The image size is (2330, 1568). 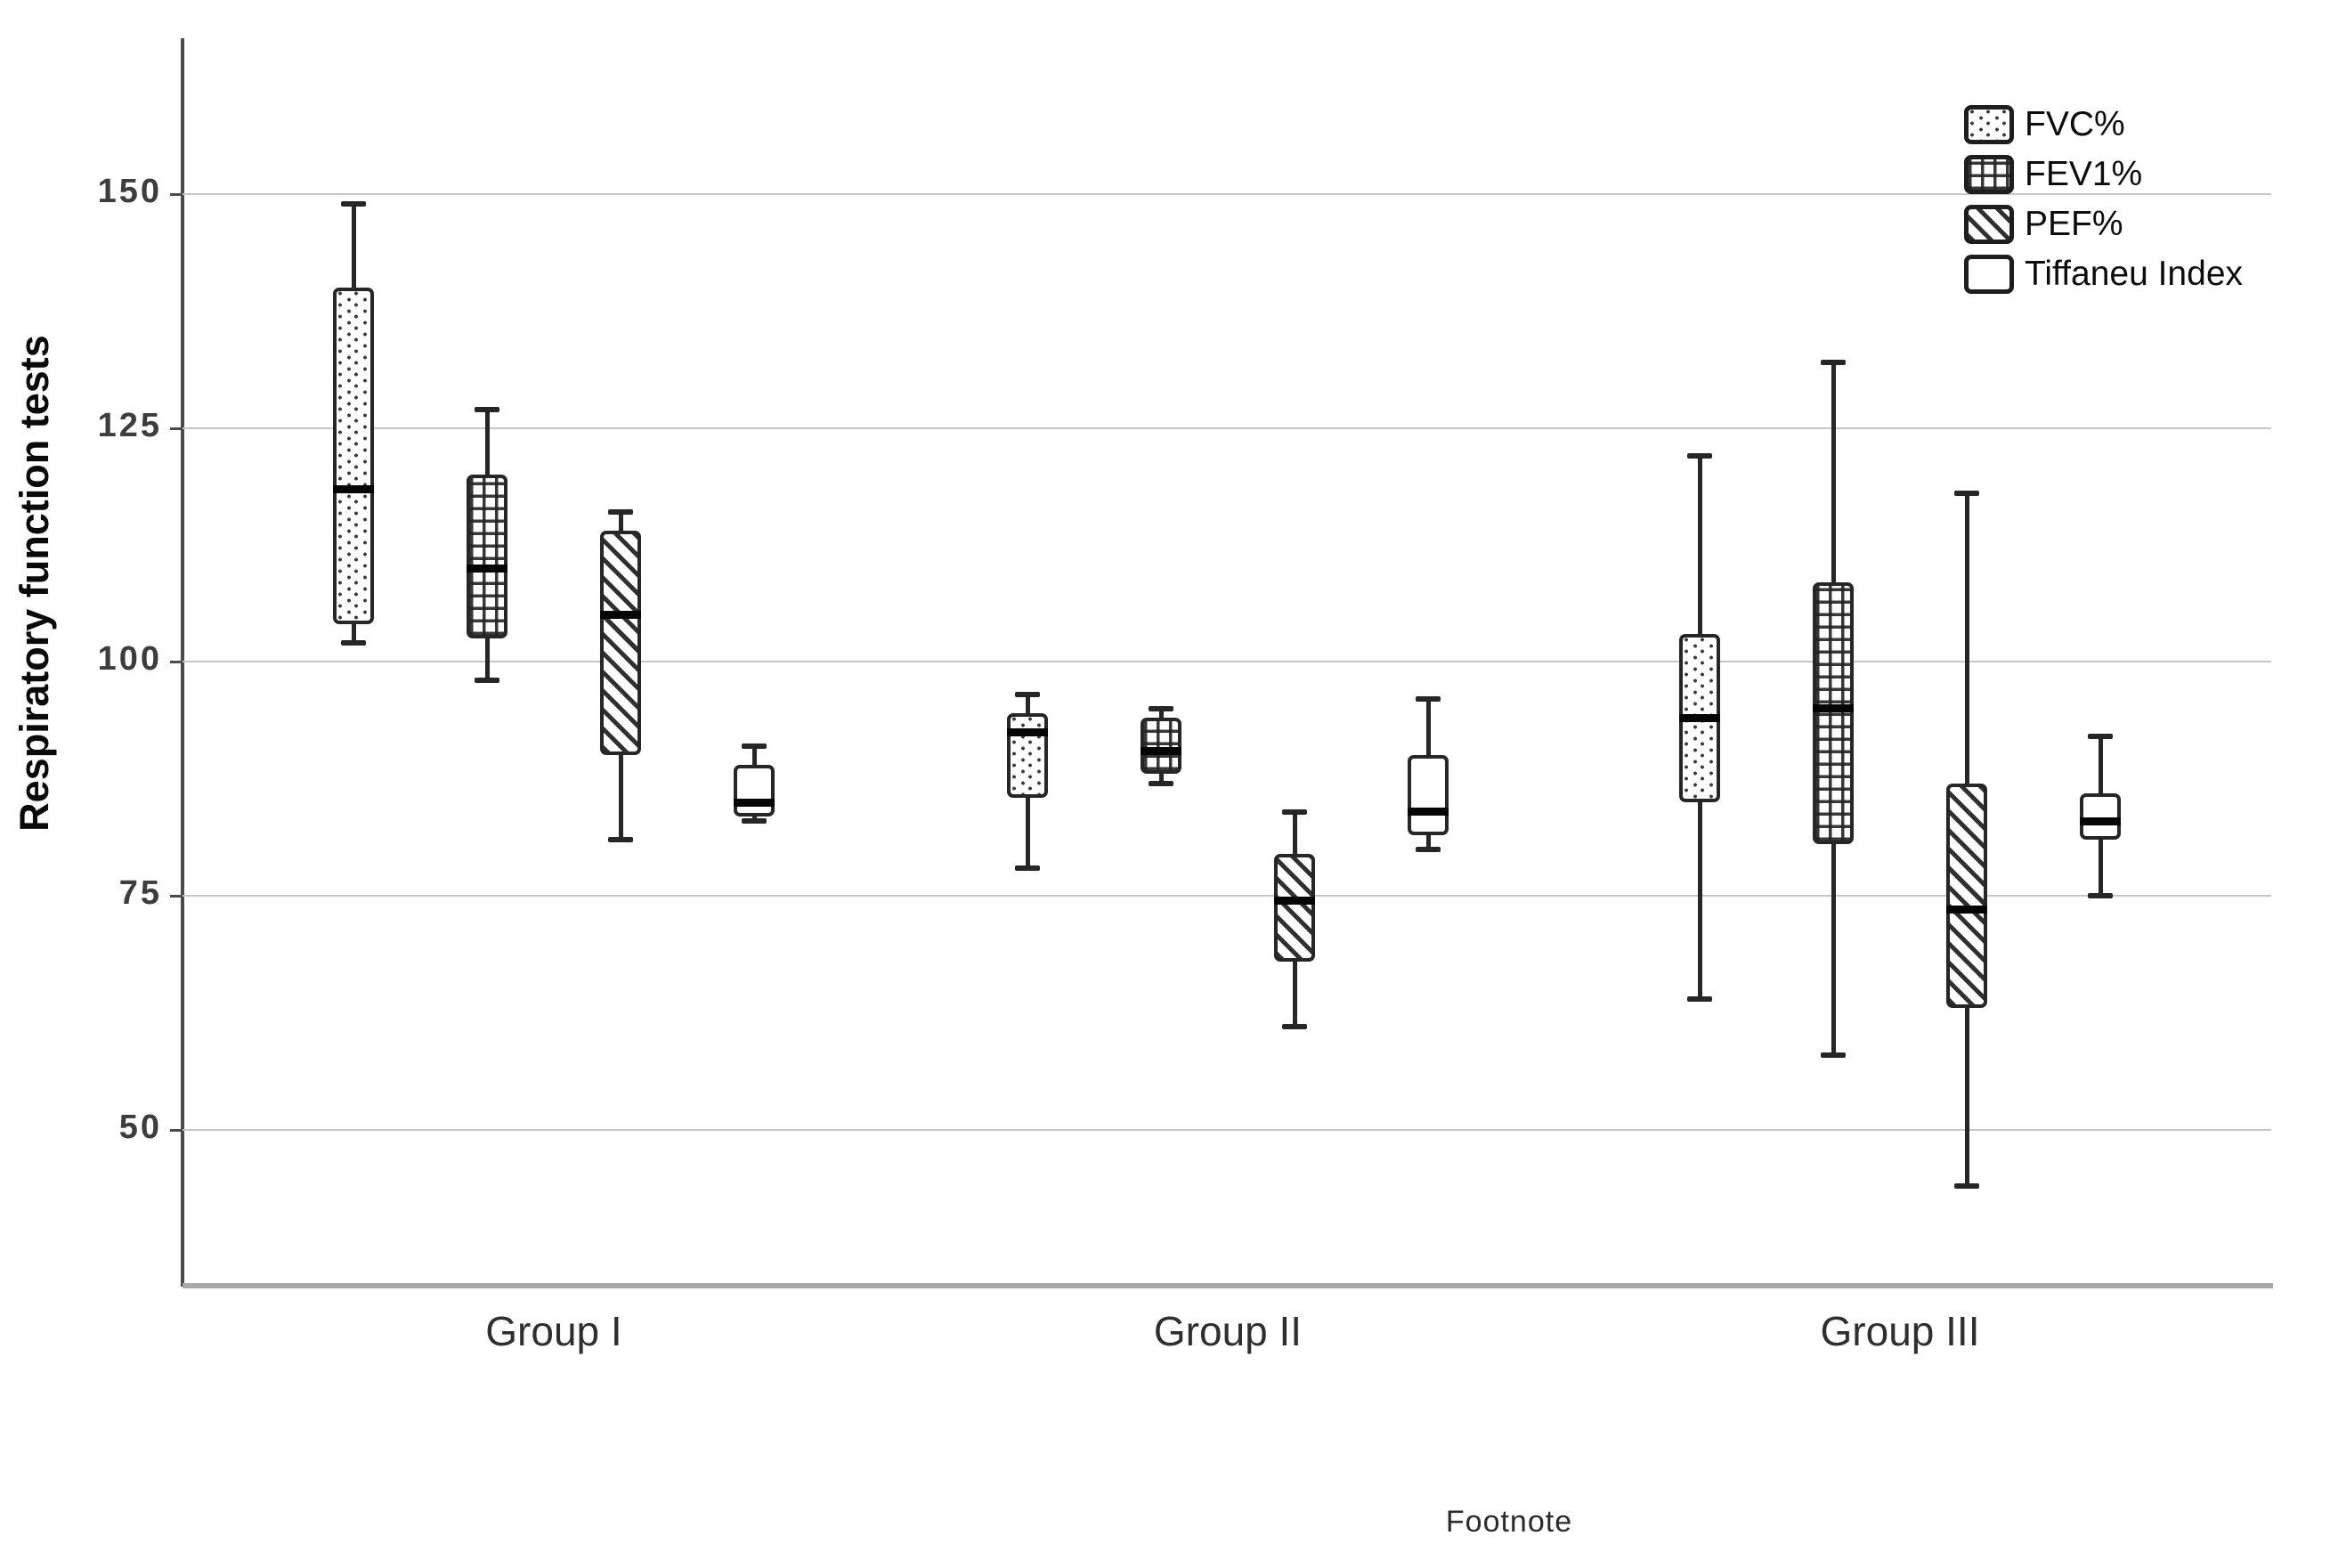 What do you see at coordinates (129, 191) in the screenshot?
I see `y-tick-label-150: 150` at bounding box center [129, 191].